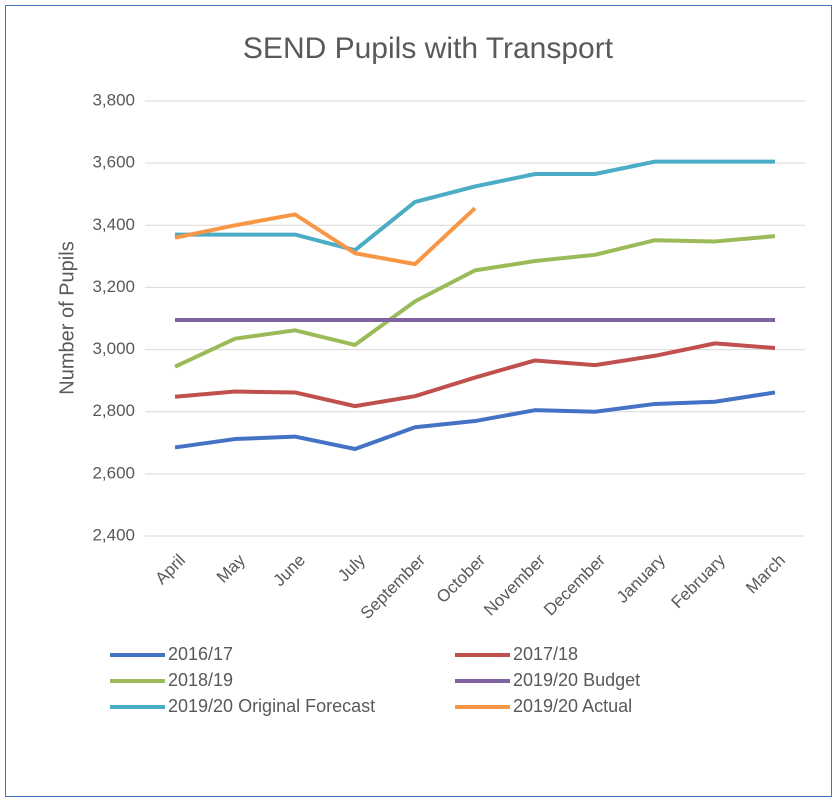 The image size is (837, 807). Describe the element at coordinates (113, 534) in the screenshot. I see `y-tick-label: 2,400` at that location.